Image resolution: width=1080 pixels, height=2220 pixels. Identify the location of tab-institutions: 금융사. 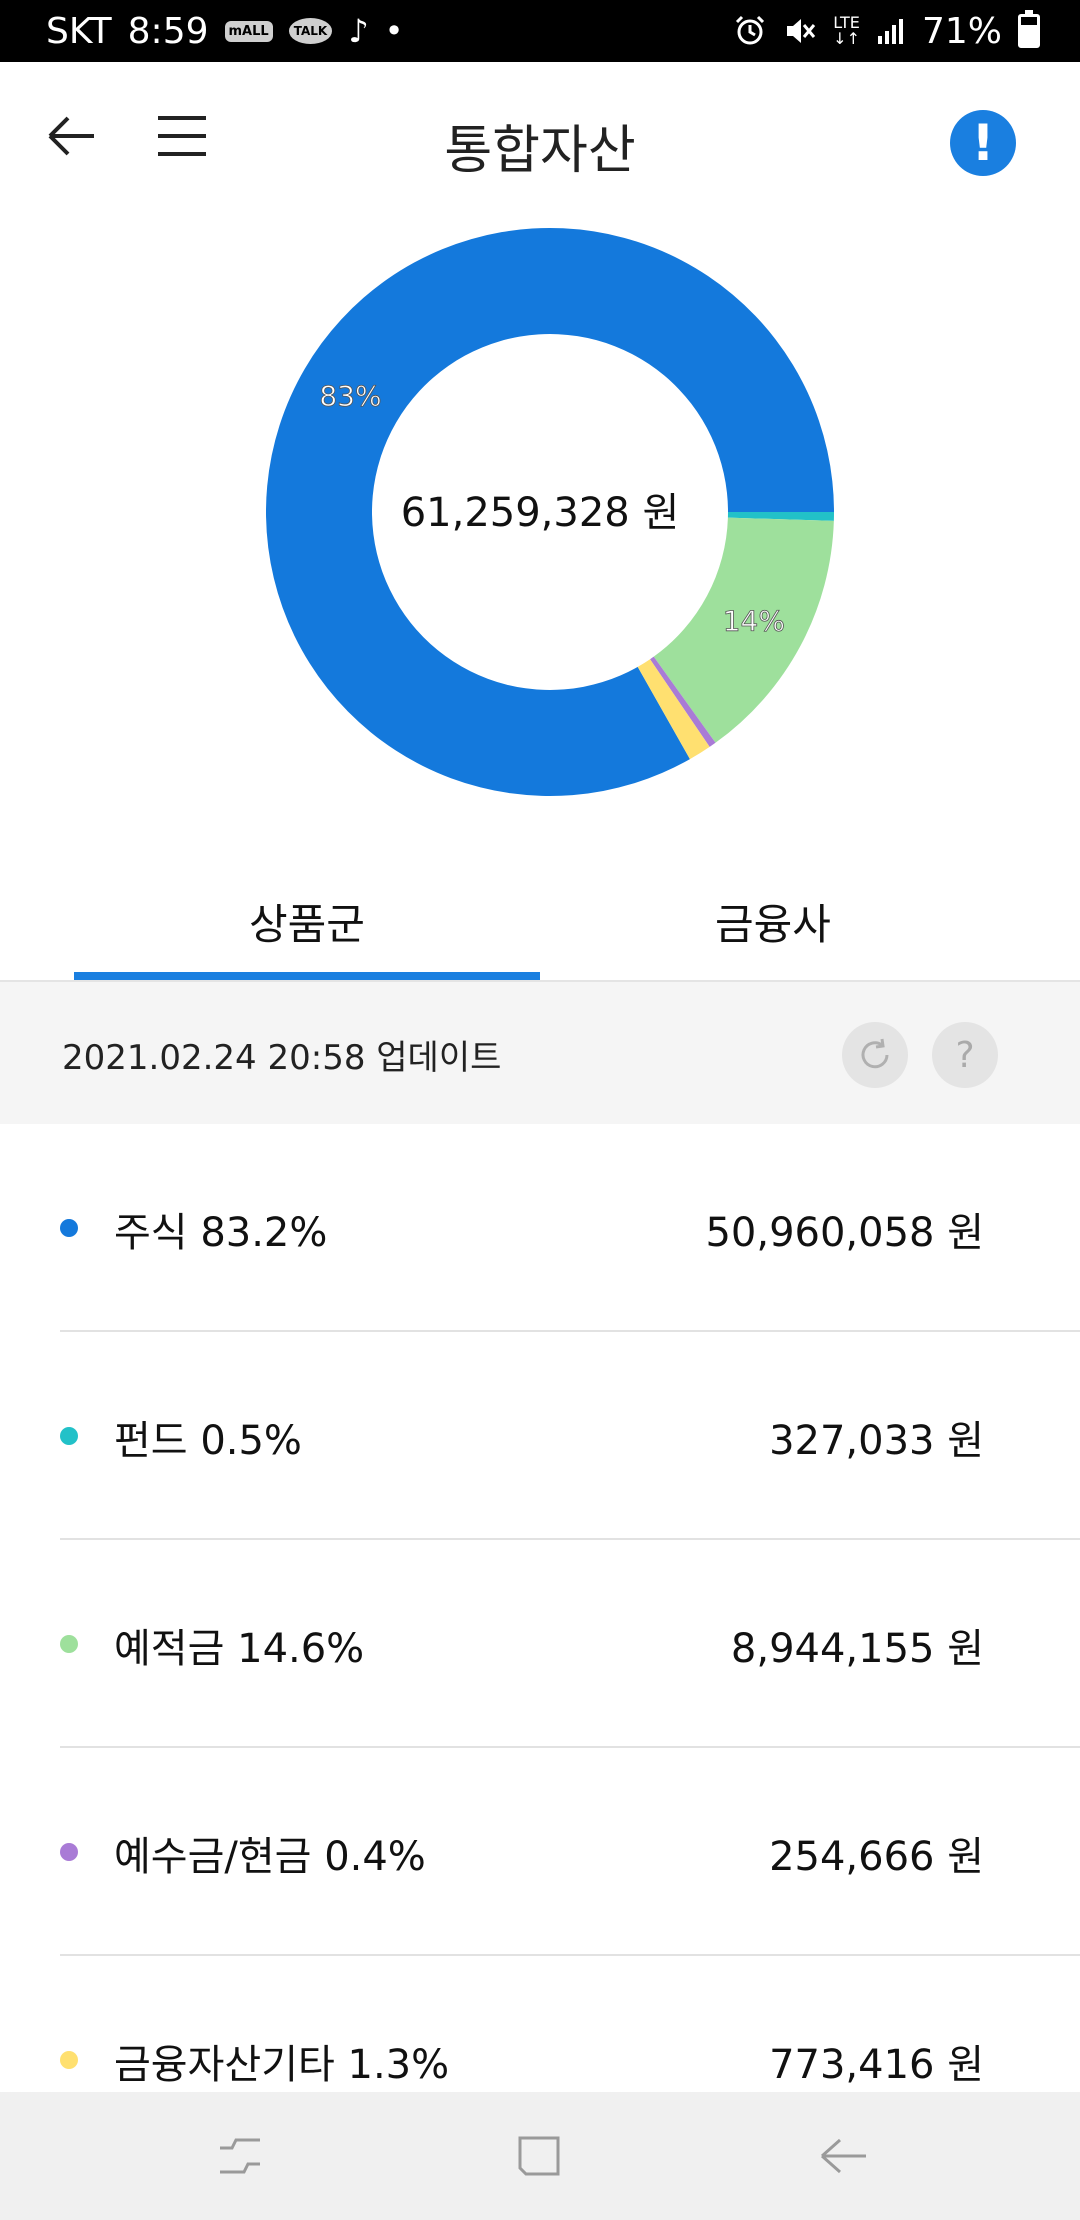
(773, 924).